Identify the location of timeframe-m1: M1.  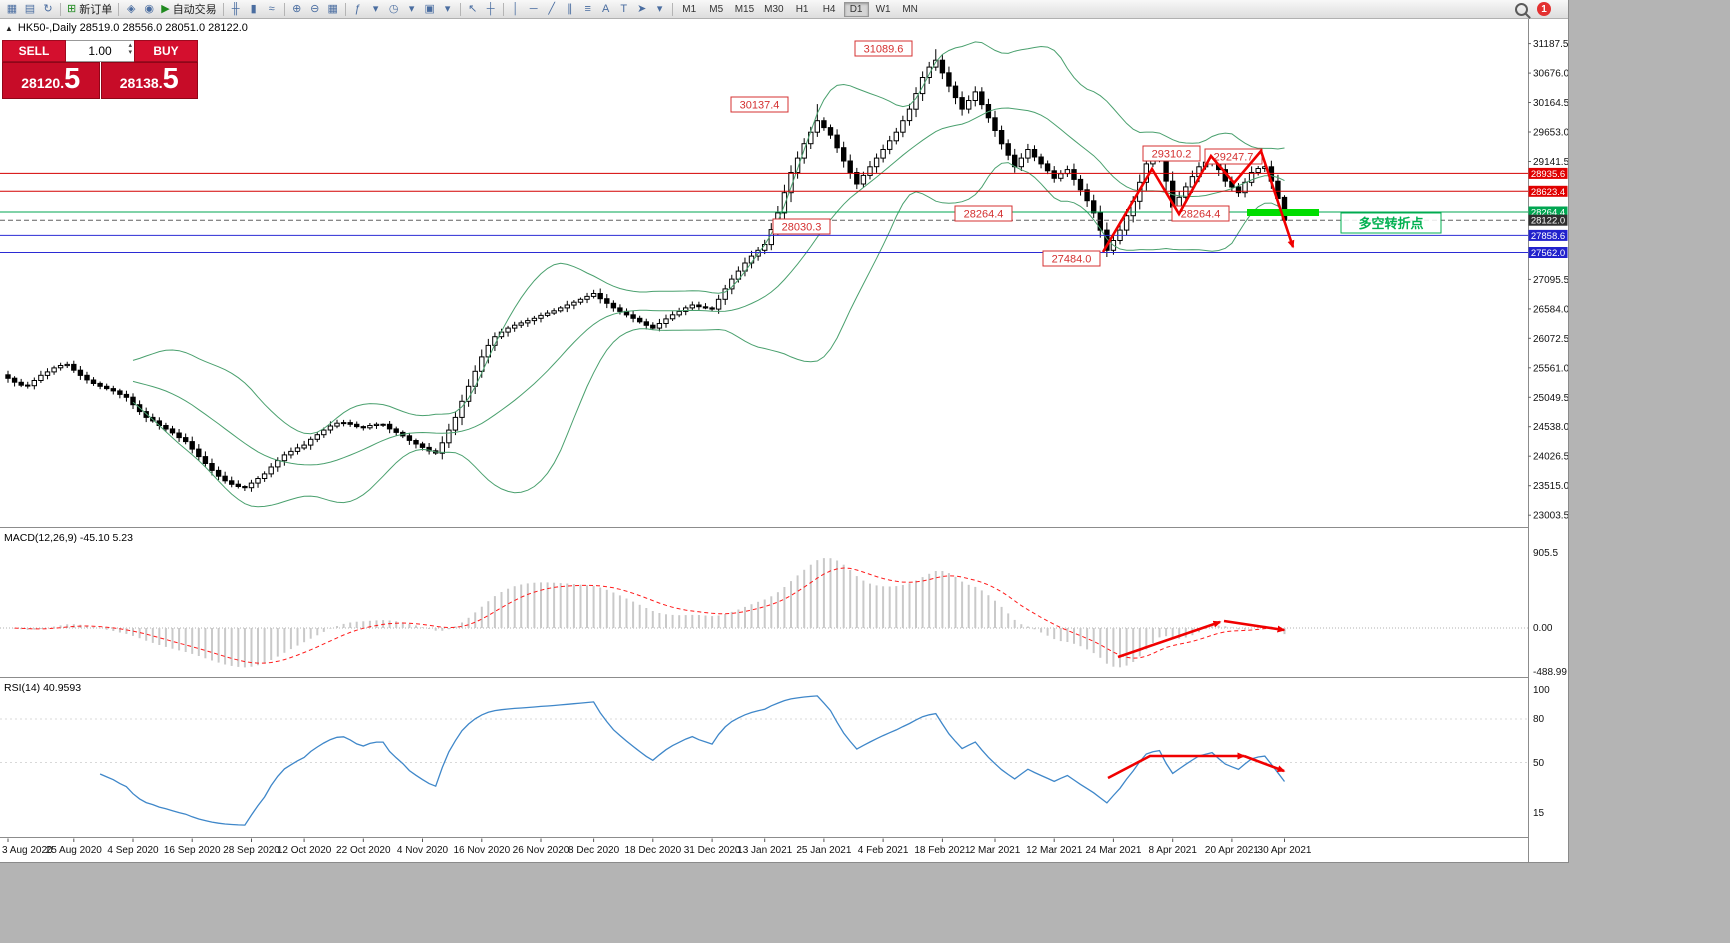
(689, 9).